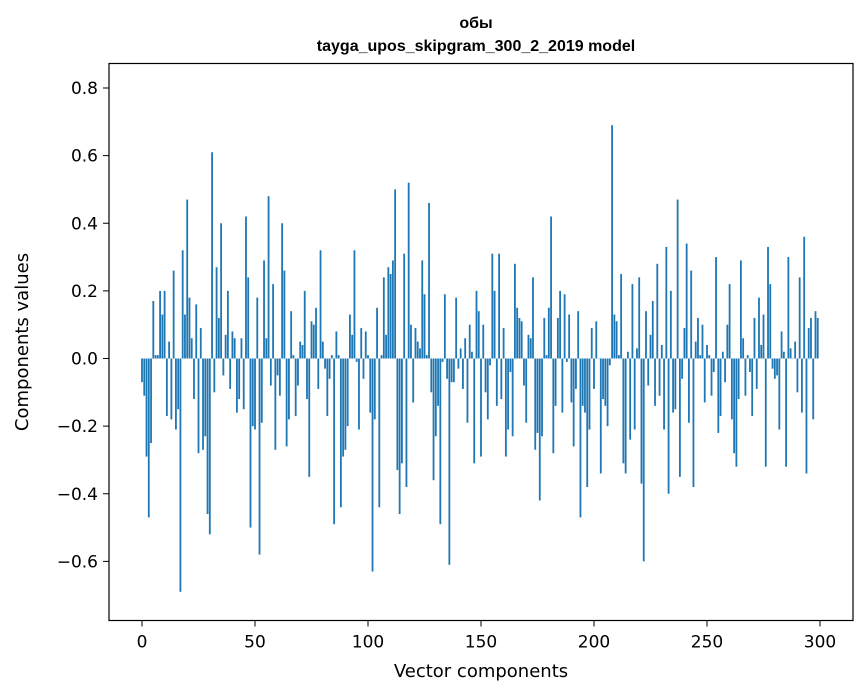 This screenshot has height=696, width=867. What do you see at coordinates (83, 325) in the screenshot?
I see `y-axis-ticks: −0.6 −0.4 −0.2 0.0 0.2 0.4 0.6 0.8` at bounding box center [83, 325].